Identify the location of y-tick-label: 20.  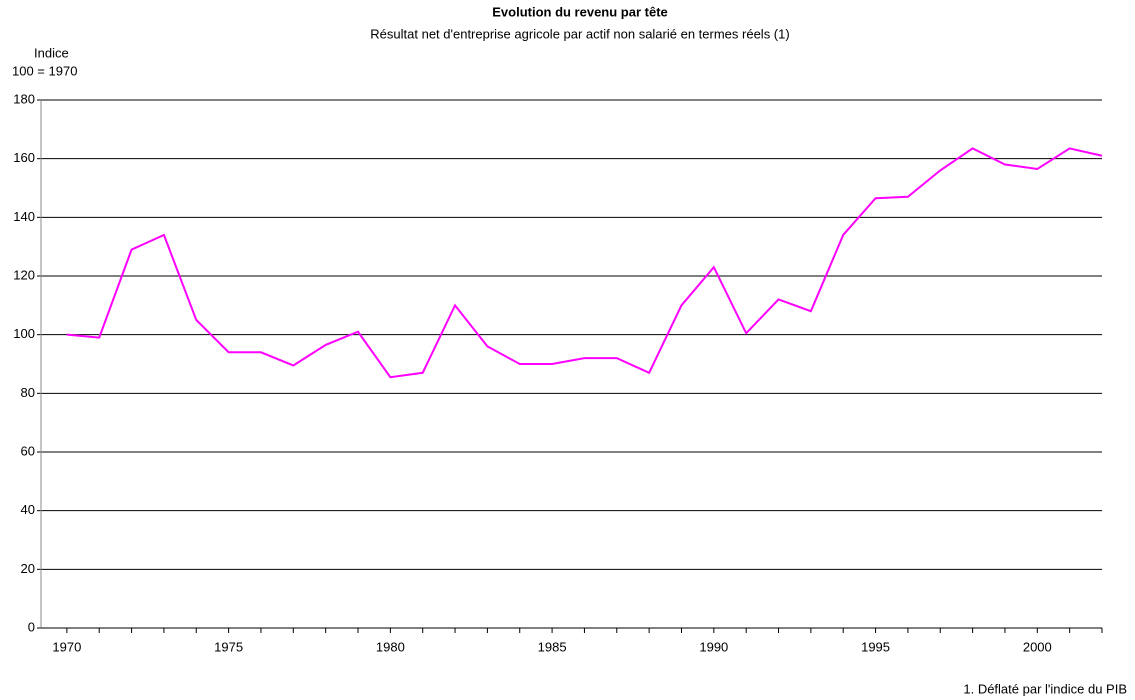
(28, 568).